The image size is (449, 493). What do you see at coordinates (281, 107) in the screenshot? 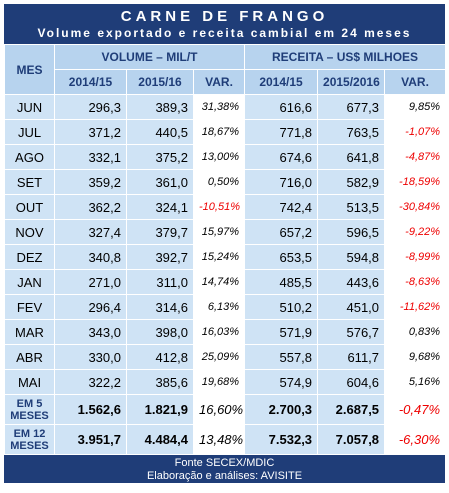
I see `cell: 616,6` at bounding box center [281, 107].